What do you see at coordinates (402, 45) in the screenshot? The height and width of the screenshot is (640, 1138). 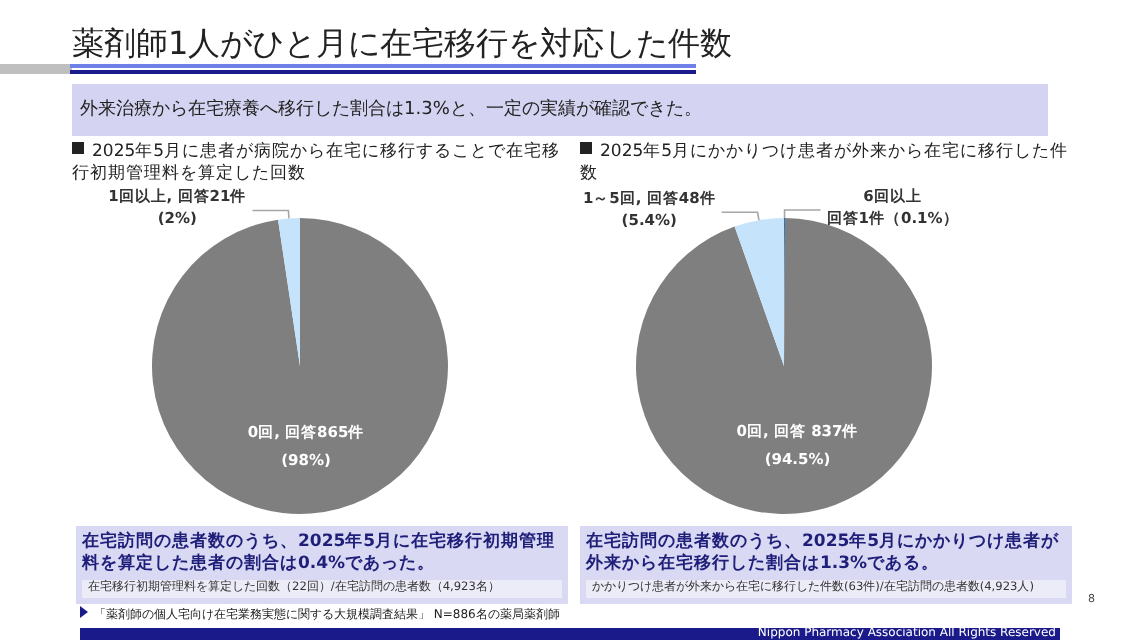 I see `text: 薬剤師1人がひと月に在宅移行を対応した件数` at bounding box center [402, 45].